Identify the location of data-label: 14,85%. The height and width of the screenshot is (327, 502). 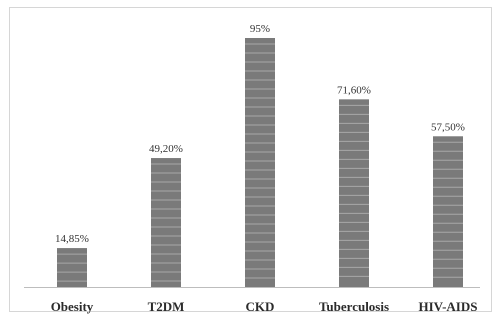
(72, 239).